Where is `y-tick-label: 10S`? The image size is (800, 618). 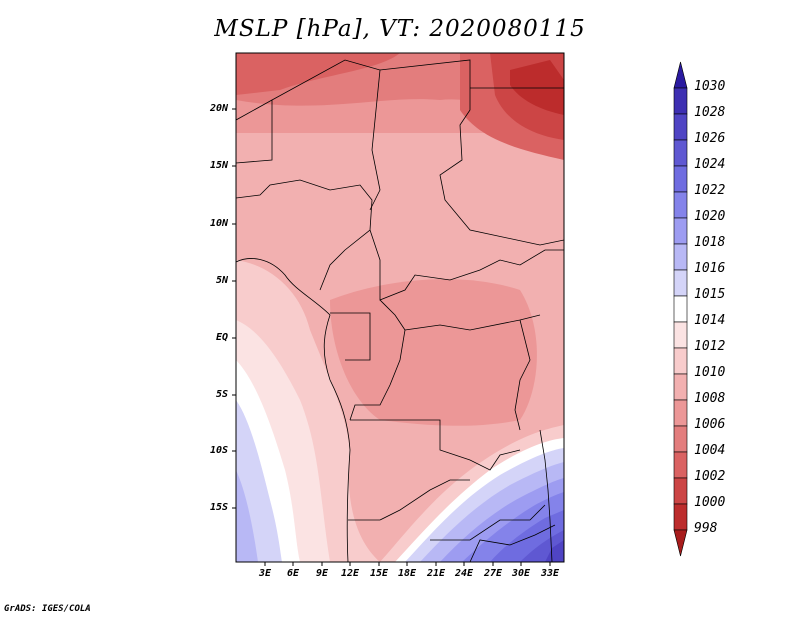
y-tick-label: 10S is located at coordinates (218, 450).